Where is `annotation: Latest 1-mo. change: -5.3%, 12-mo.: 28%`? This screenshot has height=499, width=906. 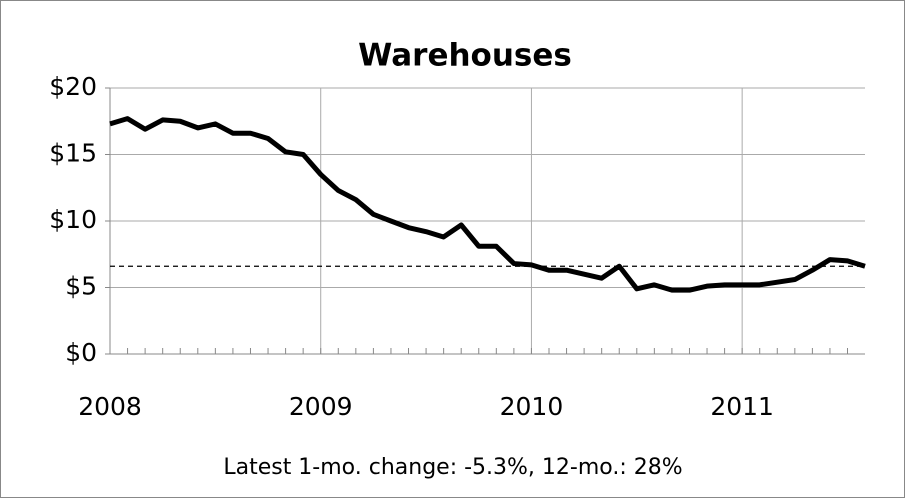 annotation: Latest 1-mo. change: -5.3%, 12-mo.: 28% is located at coordinates (452, 467).